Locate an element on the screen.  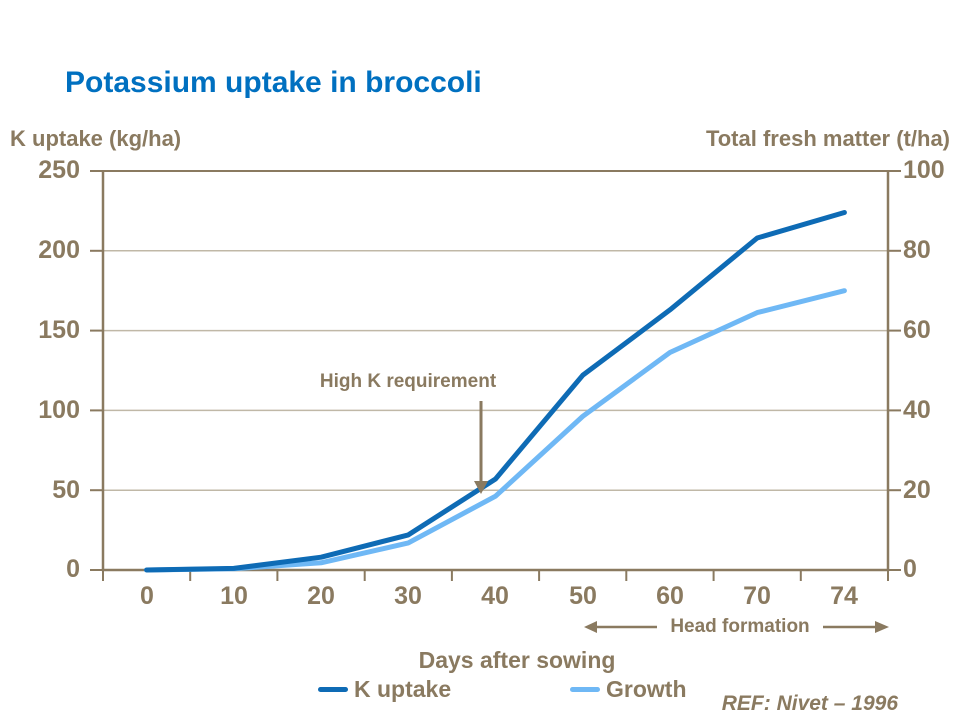
right-tick-80: 80 is located at coordinates (917, 250).